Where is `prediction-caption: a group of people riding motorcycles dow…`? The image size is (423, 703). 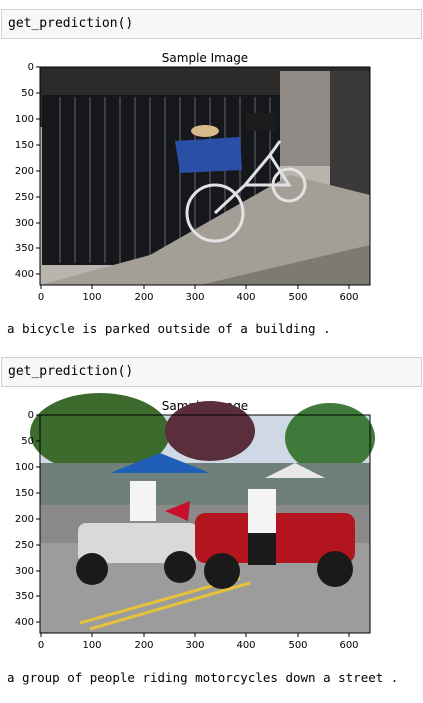 prediction-caption: a group of people riding motorcycles dow… is located at coordinates (203, 677).